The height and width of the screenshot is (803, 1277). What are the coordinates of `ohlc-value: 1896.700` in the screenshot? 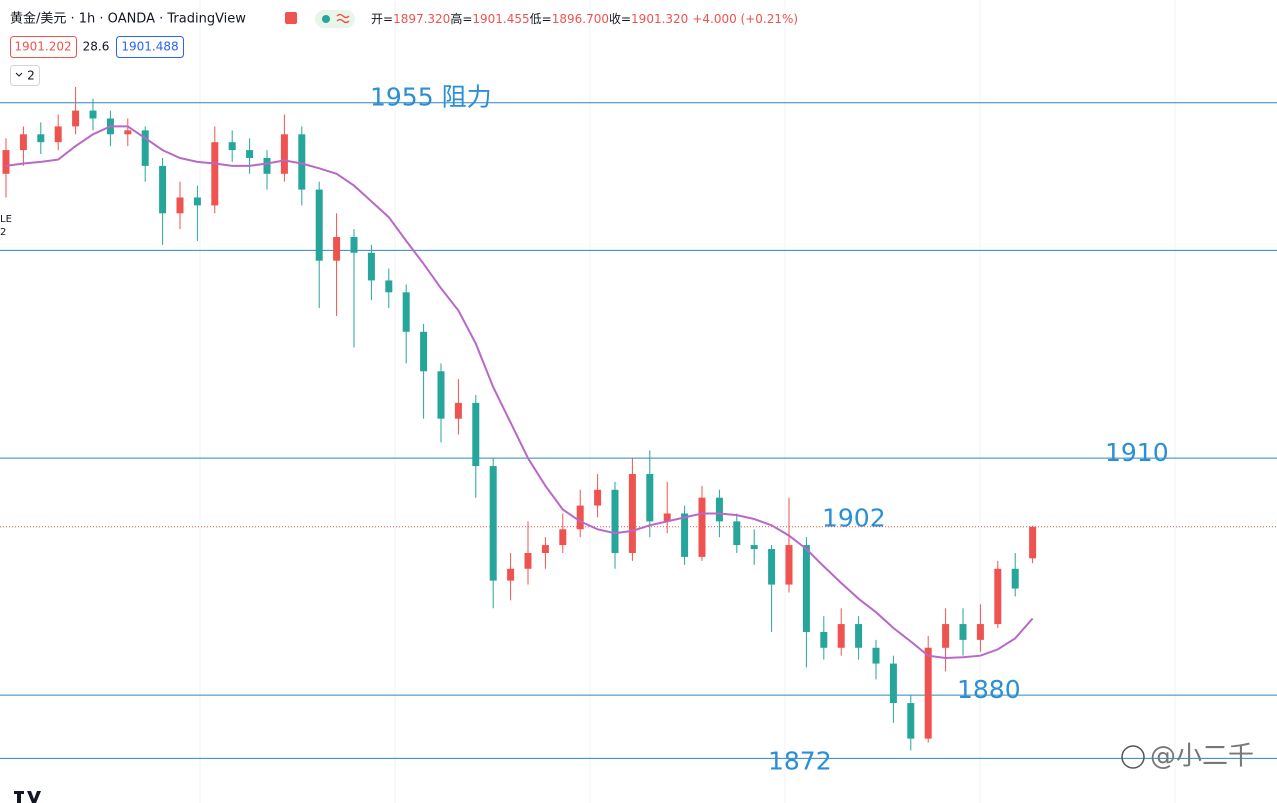 It's located at (580, 19).